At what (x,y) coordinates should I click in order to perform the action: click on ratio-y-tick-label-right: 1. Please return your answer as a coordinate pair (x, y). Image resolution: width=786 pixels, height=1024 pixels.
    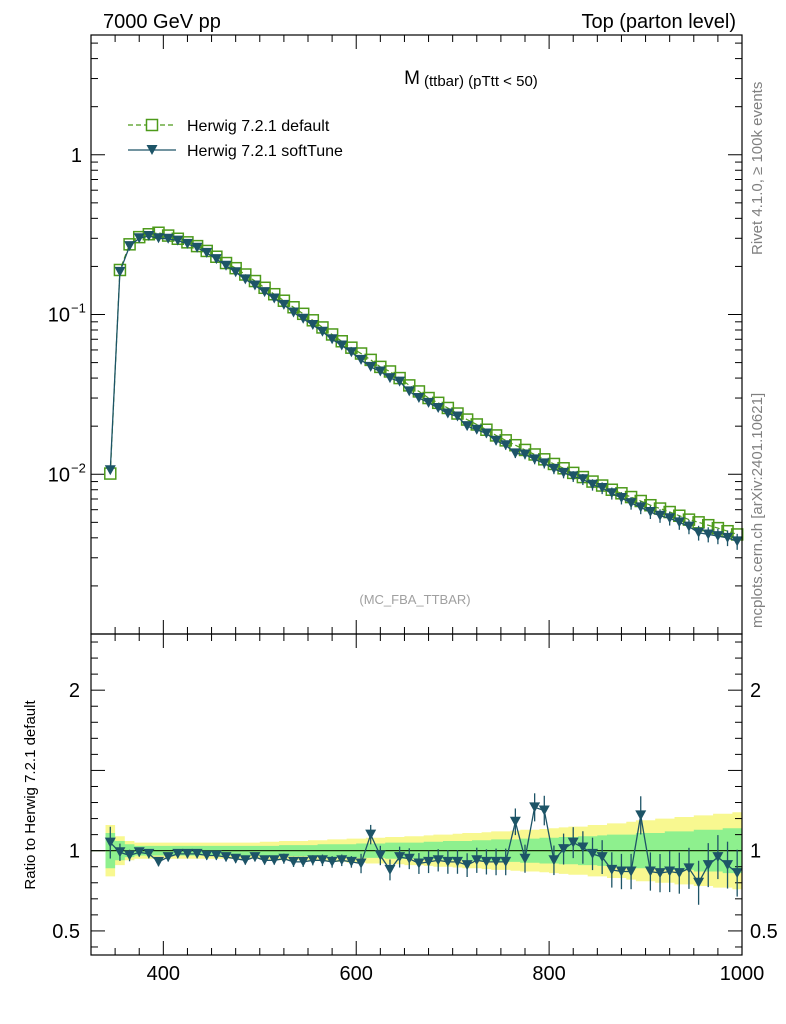
    Looking at the image, I should click on (755, 852).